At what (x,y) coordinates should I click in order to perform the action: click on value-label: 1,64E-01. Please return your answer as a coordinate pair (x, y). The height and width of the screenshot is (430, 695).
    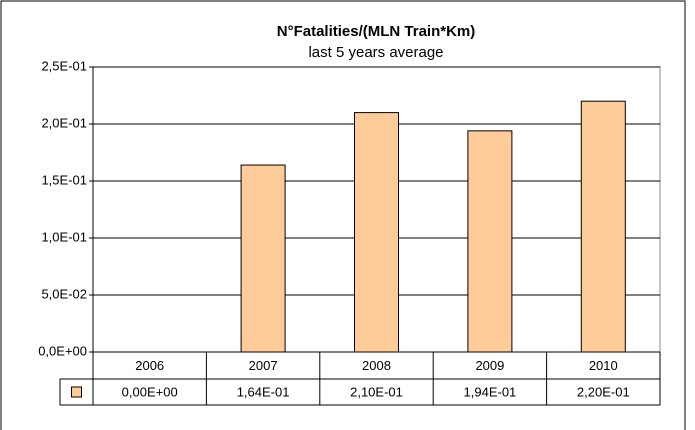
    Looking at the image, I should click on (263, 391).